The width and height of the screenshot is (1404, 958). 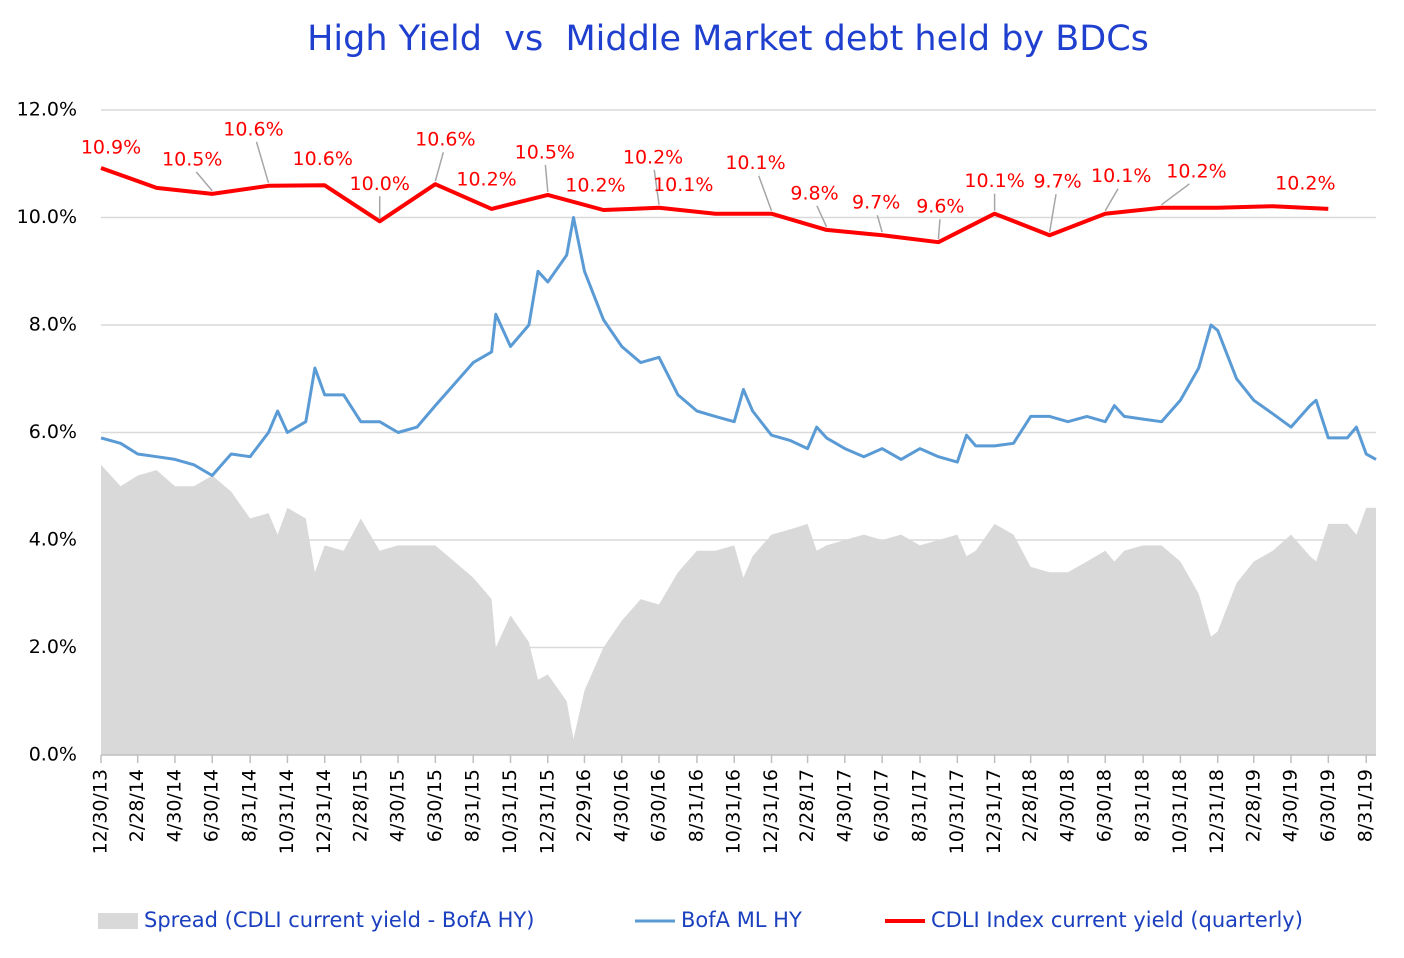 I want to click on line, so click(x=714, y=205).